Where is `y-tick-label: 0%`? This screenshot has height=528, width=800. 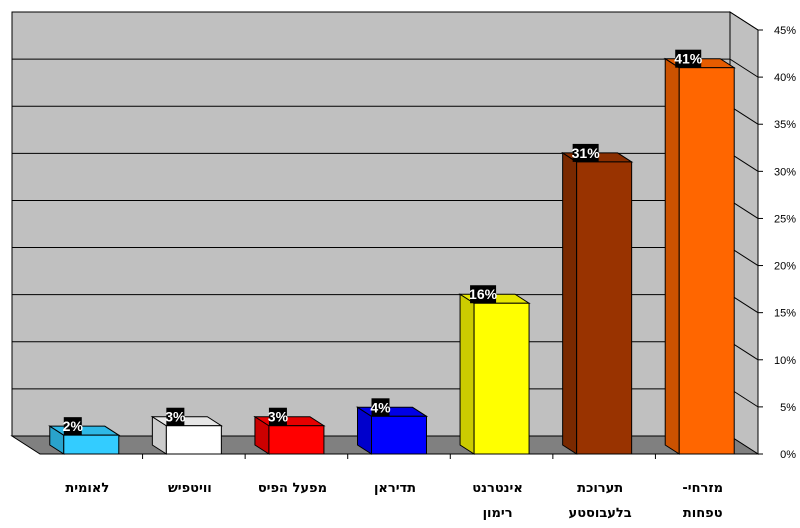
y-tick-label: 0% is located at coordinates (788, 455).